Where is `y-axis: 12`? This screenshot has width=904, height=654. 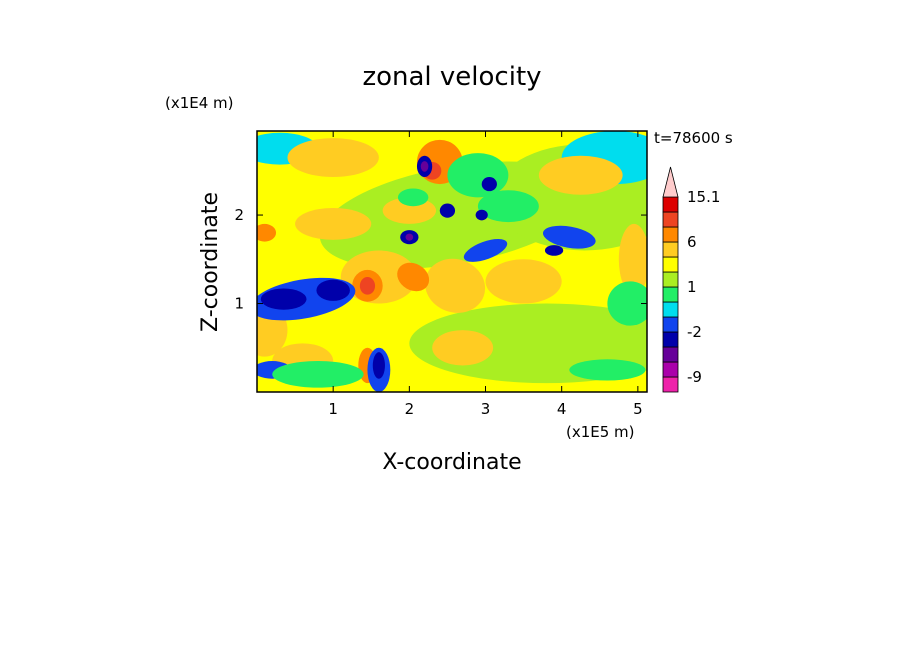 y-axis: 12 is located at coordinates (440, 259).